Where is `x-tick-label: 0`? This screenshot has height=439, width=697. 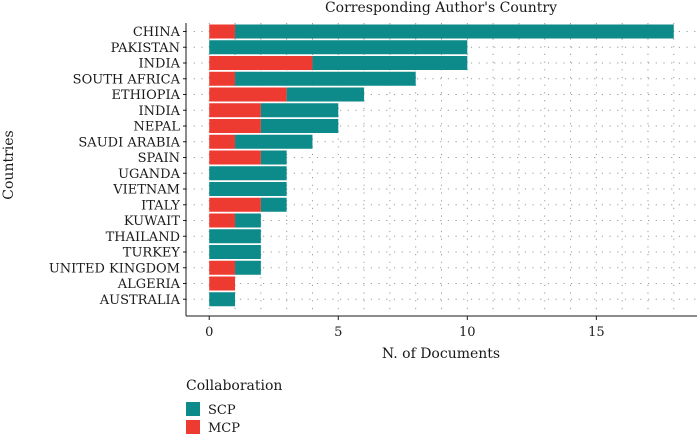
x-tick-label: 0 is located at coordinates (209, 332).